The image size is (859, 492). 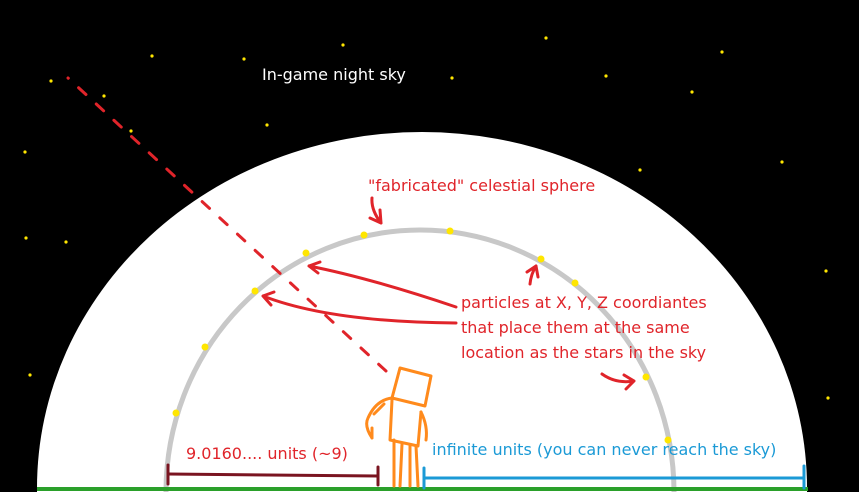 What do you see at coordinates (618, 381) in the screenshot?
I see `particles-arrow-down` at bounding box center [618, 381].